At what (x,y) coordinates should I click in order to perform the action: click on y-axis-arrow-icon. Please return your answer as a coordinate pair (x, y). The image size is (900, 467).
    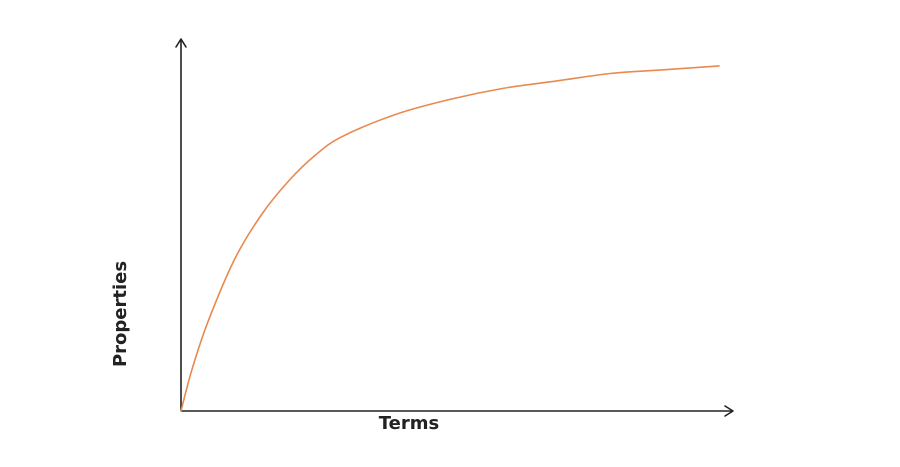
    Looking at the image, I should click on (181, 43).